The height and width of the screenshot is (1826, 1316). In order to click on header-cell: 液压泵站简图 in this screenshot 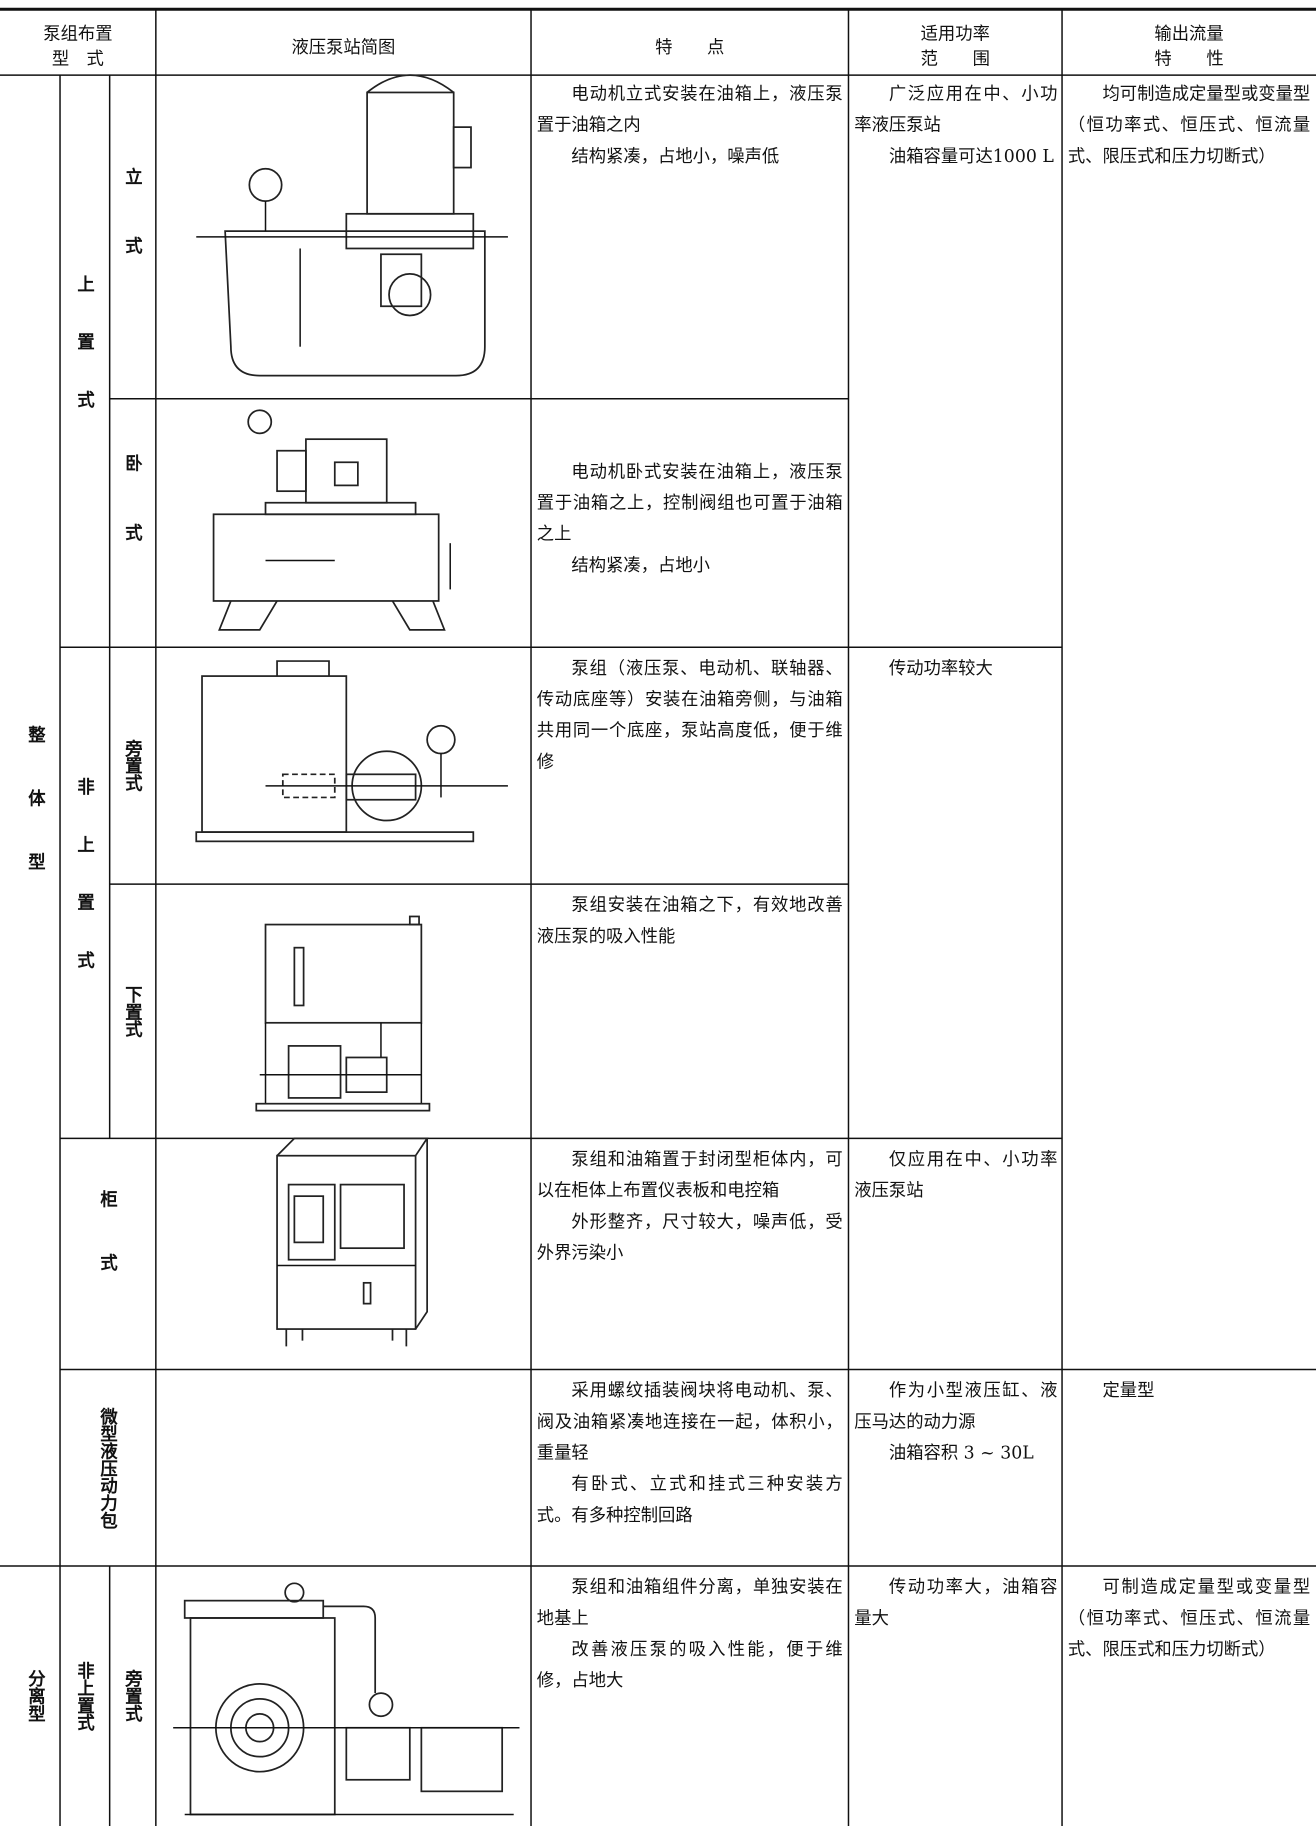, I will do `click(343, 47)`.